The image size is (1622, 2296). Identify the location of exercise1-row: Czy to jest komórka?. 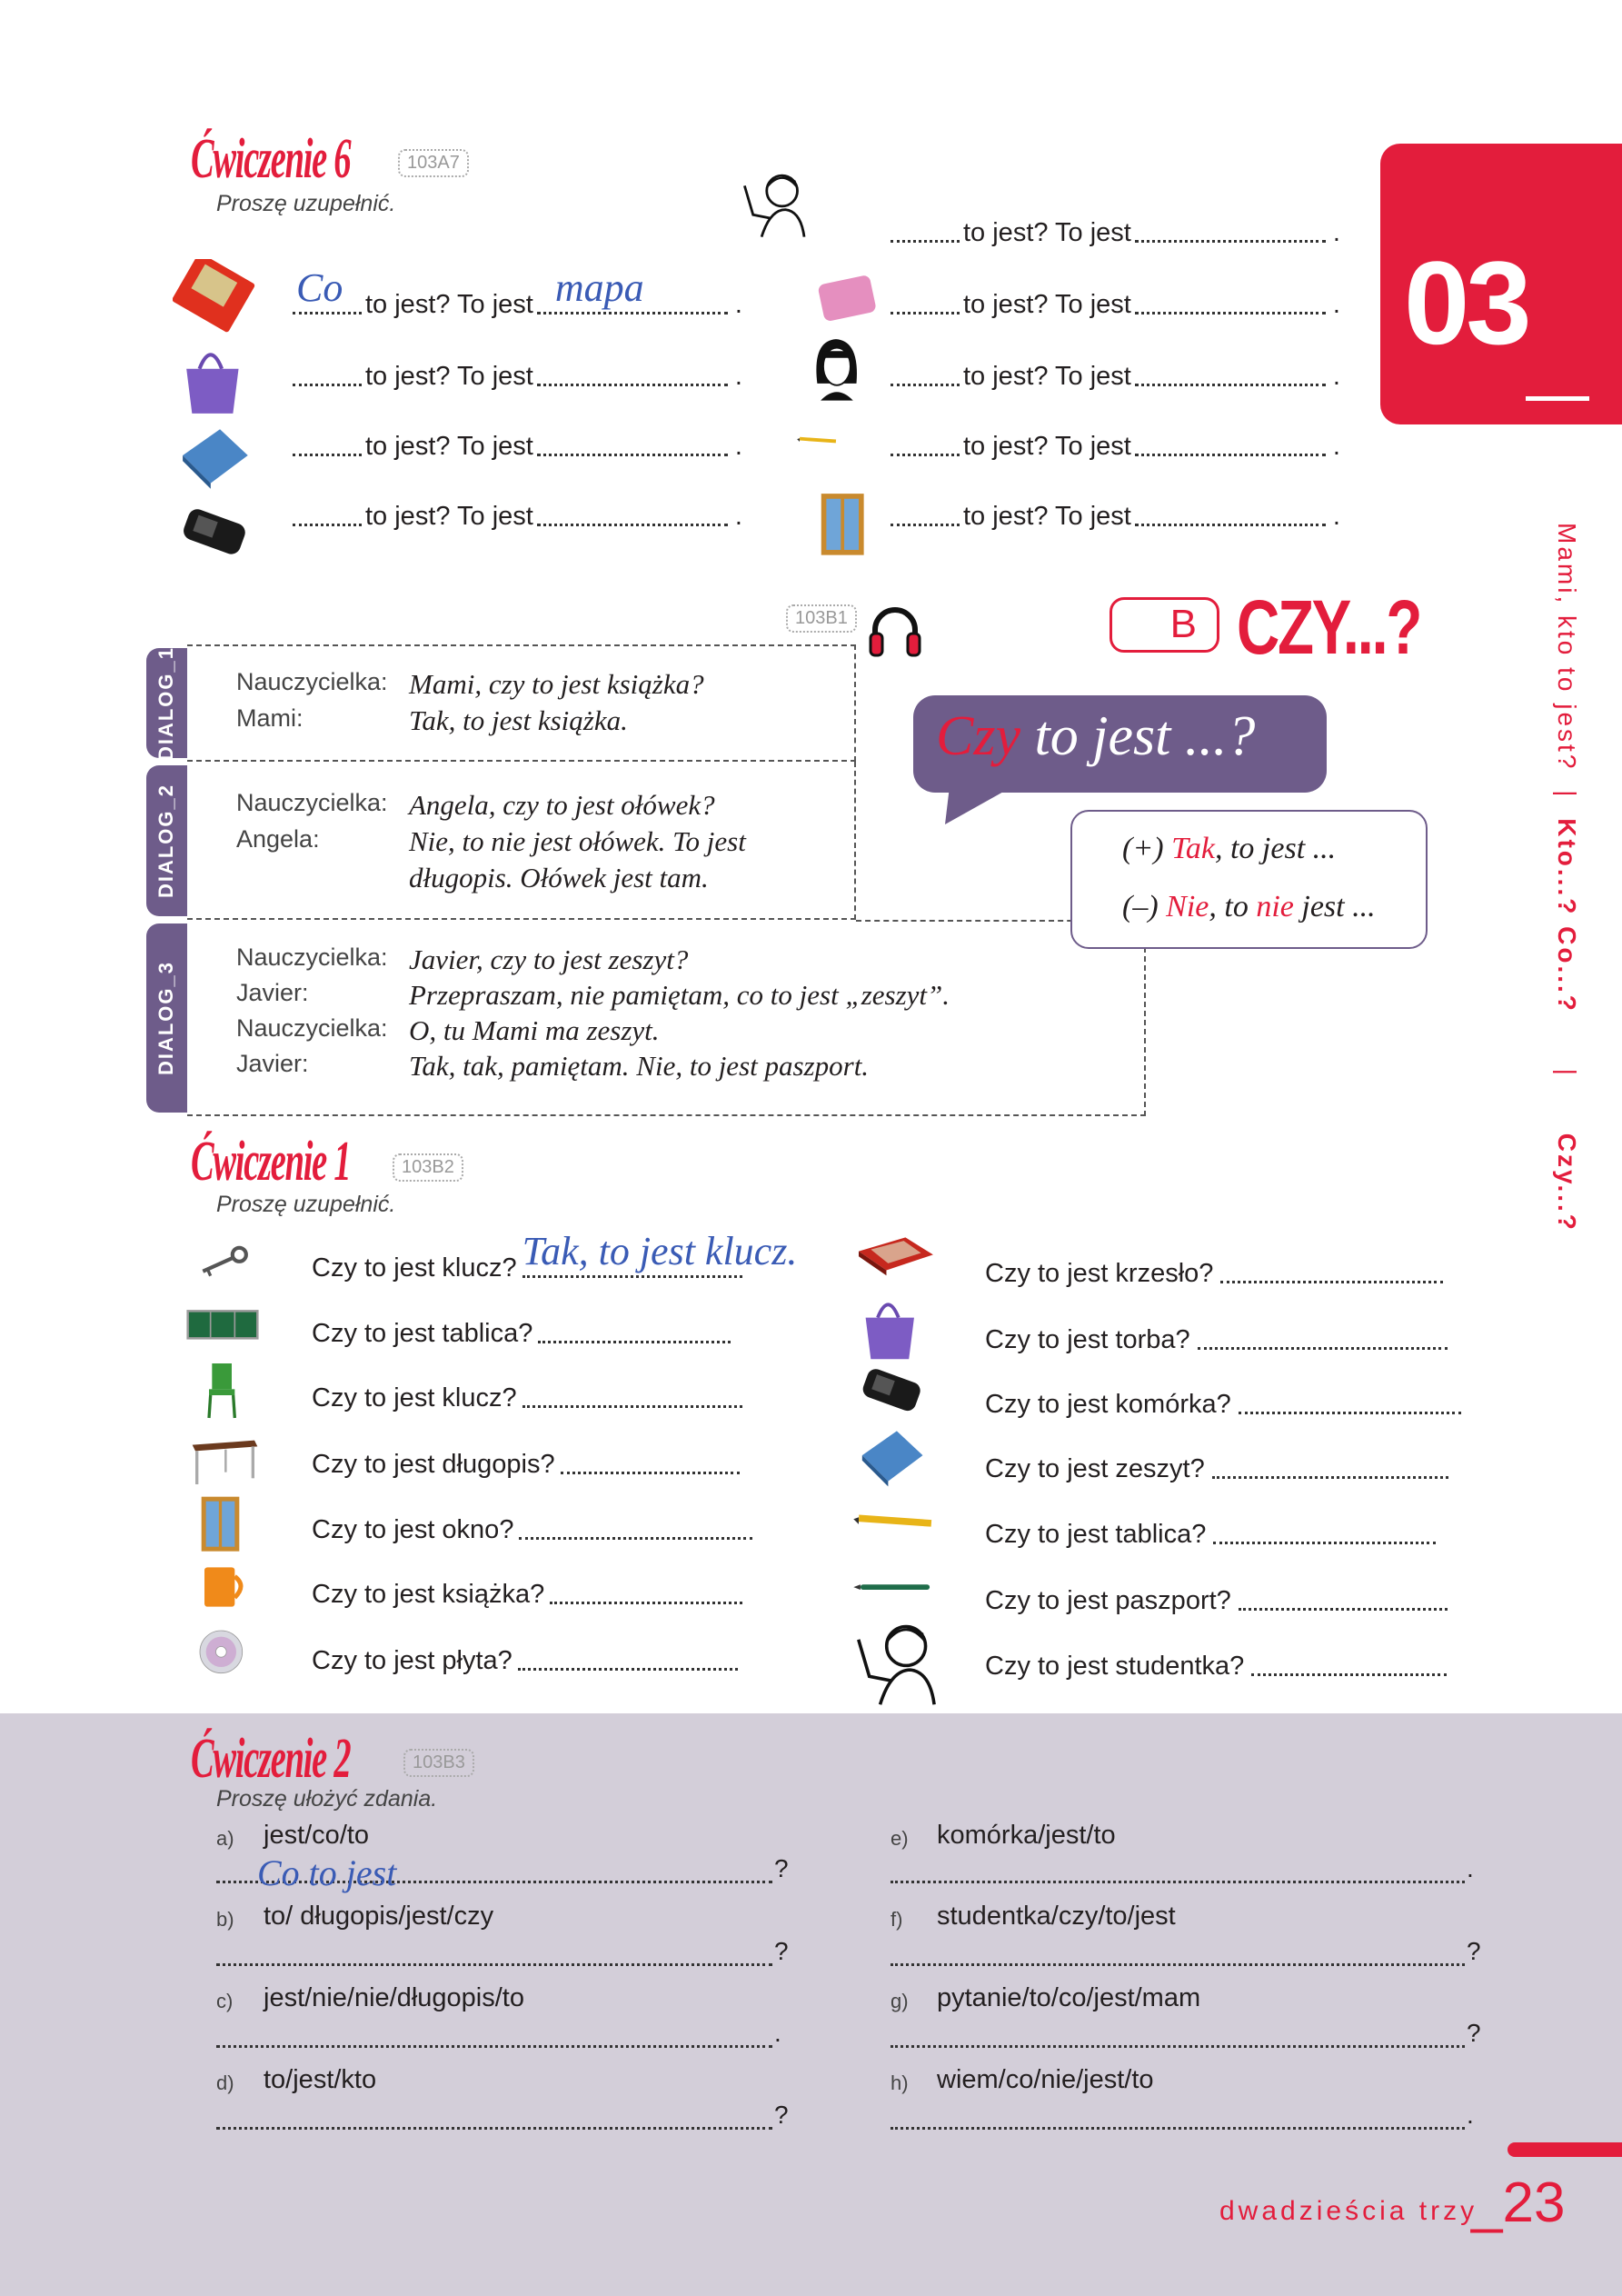
(1223, 1401).